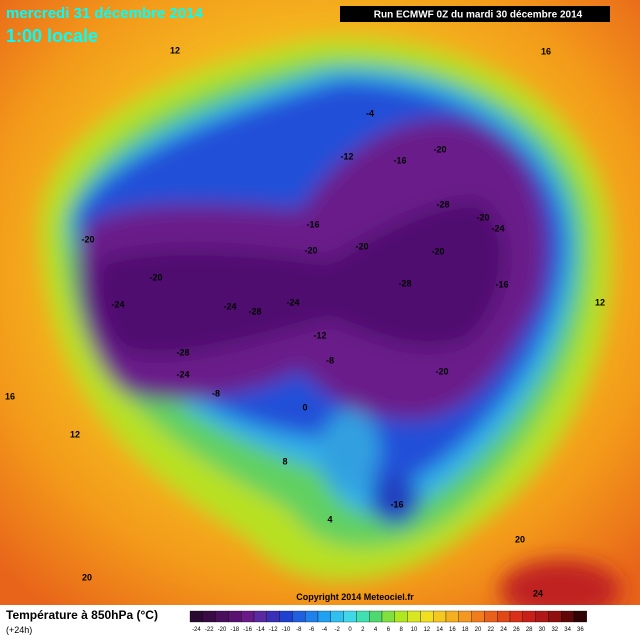  Describe the element at coordinates (312, 630) in the screenshot. I see `legend-label: -6` at that location.